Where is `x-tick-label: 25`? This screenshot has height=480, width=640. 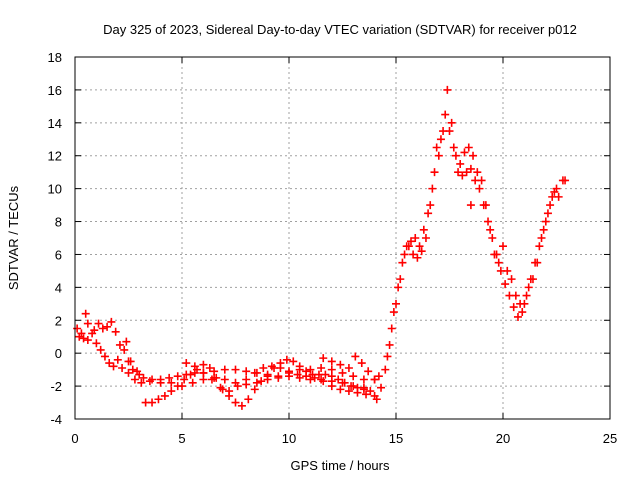 x-tick-label: 25 is located at coordinates (610, 438).